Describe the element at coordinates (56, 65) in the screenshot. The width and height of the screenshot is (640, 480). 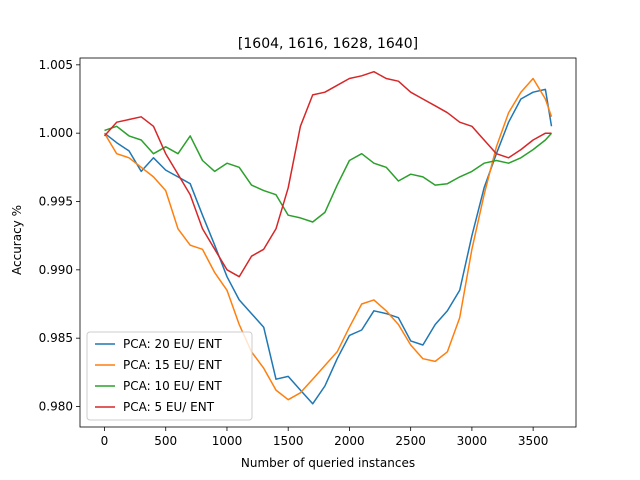
I see `y-tick-label: 1.005` at that location.